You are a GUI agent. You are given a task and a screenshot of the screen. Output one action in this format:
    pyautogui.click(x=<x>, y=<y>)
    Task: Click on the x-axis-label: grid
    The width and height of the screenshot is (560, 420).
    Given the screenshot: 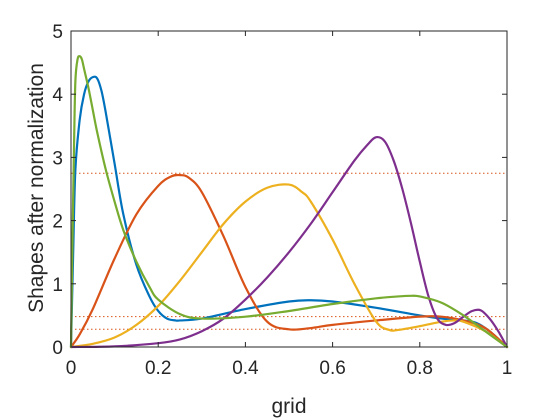 What is the action you would take?
    pyautogui.click(x=288, y=406)
    